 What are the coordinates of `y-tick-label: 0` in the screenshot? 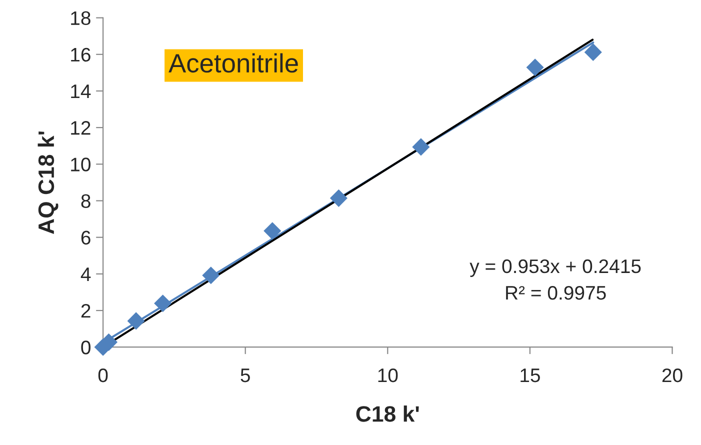 It's located at (85, 347).